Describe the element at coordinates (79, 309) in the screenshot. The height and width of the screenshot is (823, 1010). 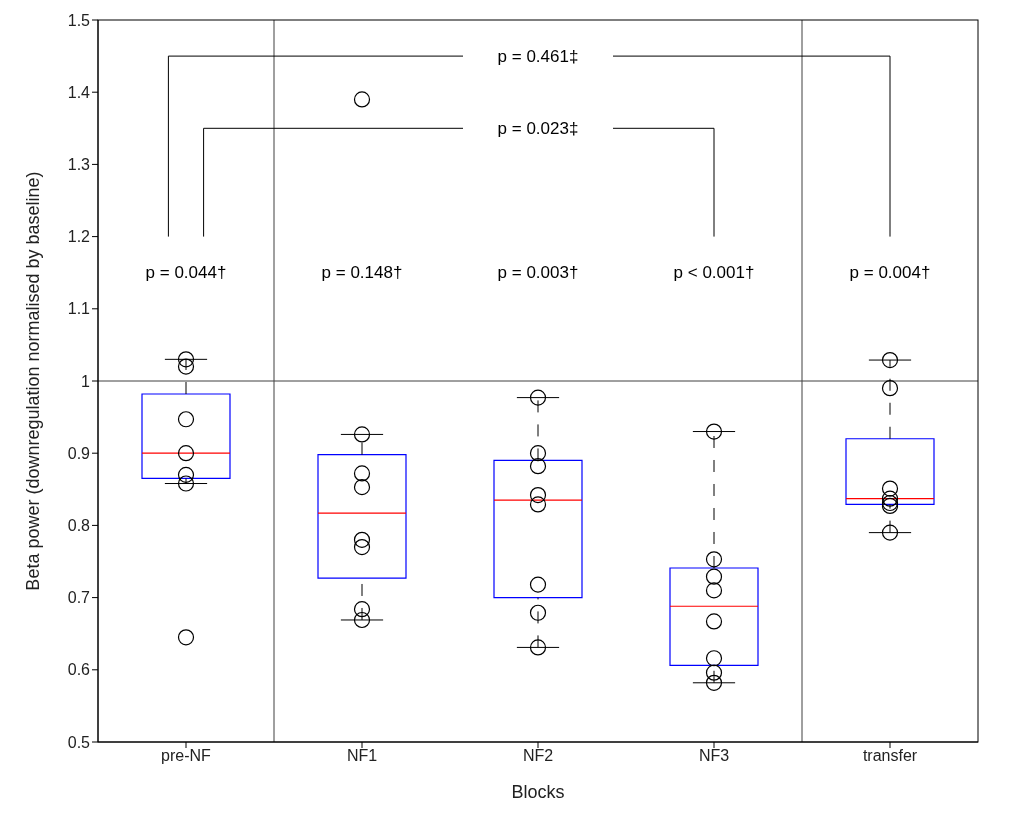
I see `y-tick-label: 1.1` at that location.